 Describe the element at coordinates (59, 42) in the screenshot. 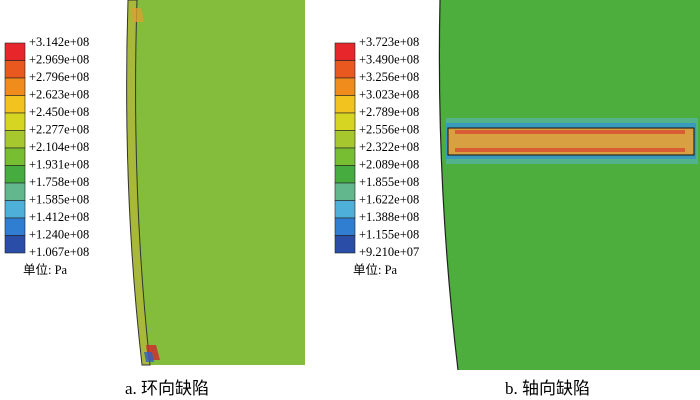

I see `legend-label: +3.142e+08` at that location.